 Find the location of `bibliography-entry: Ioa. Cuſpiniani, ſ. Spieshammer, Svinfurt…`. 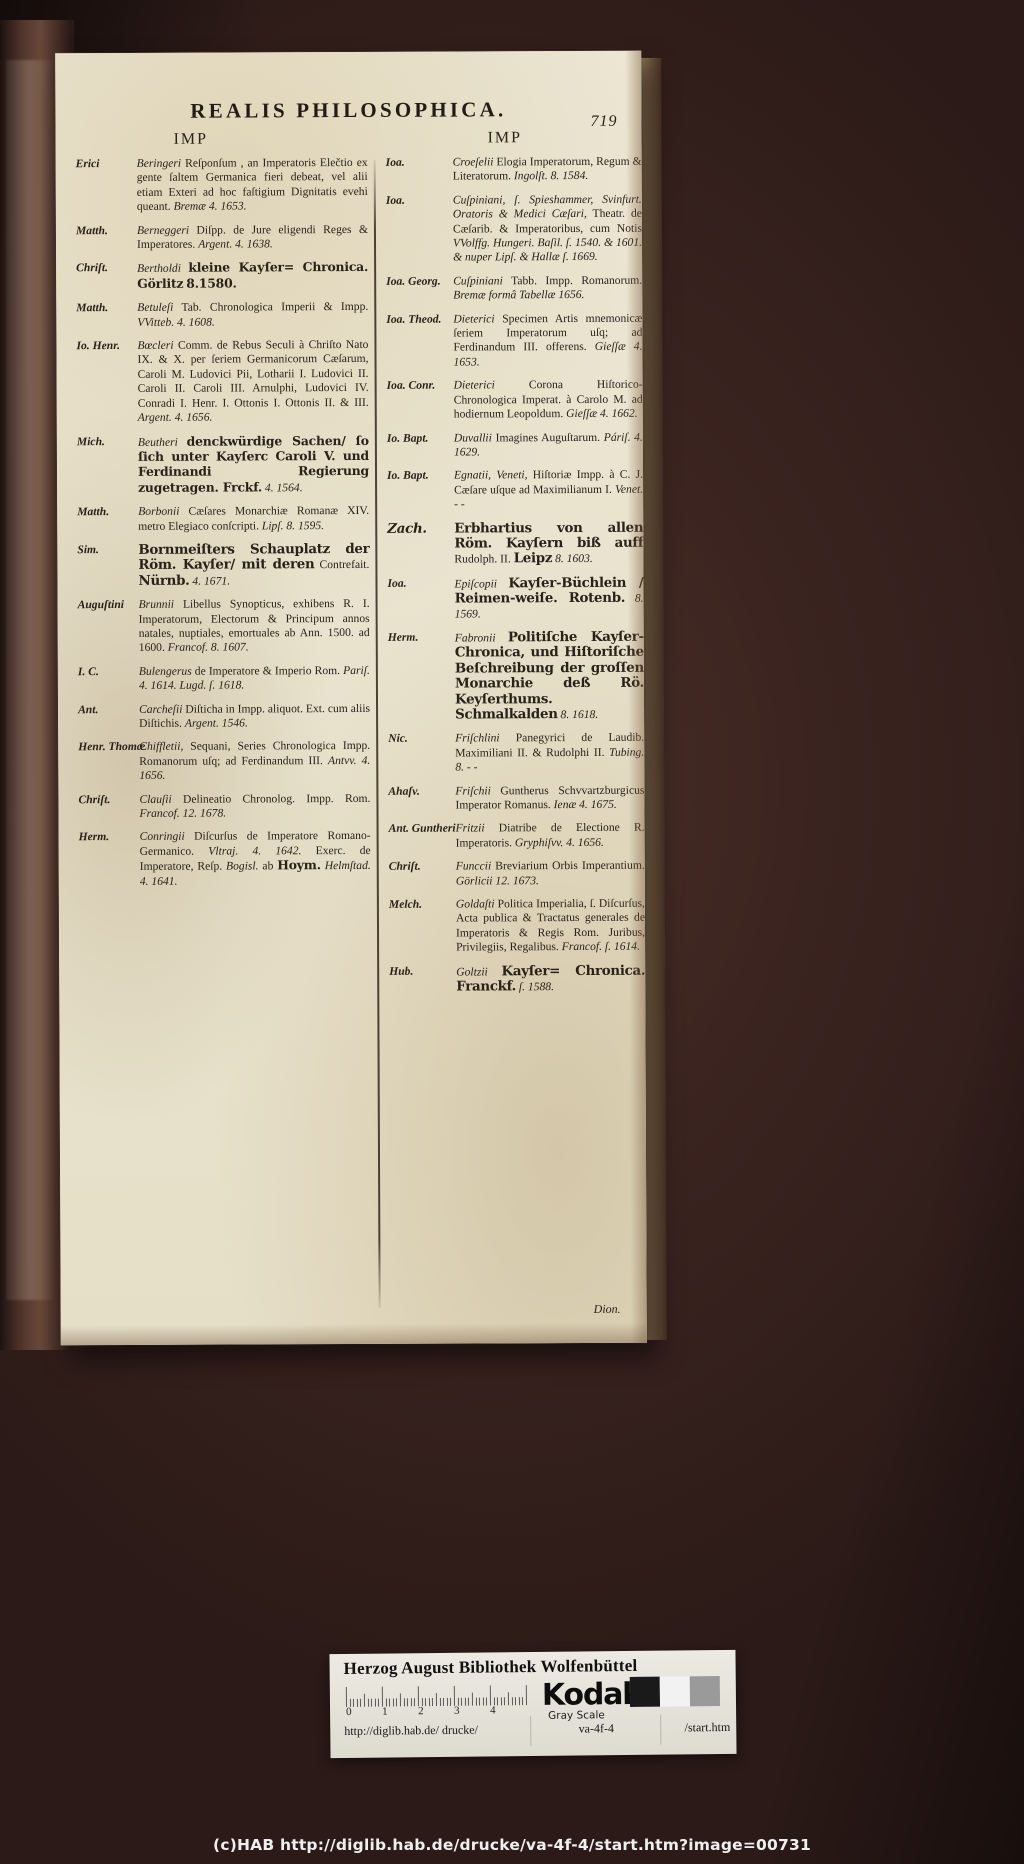

bibliography-entry: Ioa. Cuſpiniani, ſ. Spieshammer, Svinfurt… is located at coordinates (514, 229).